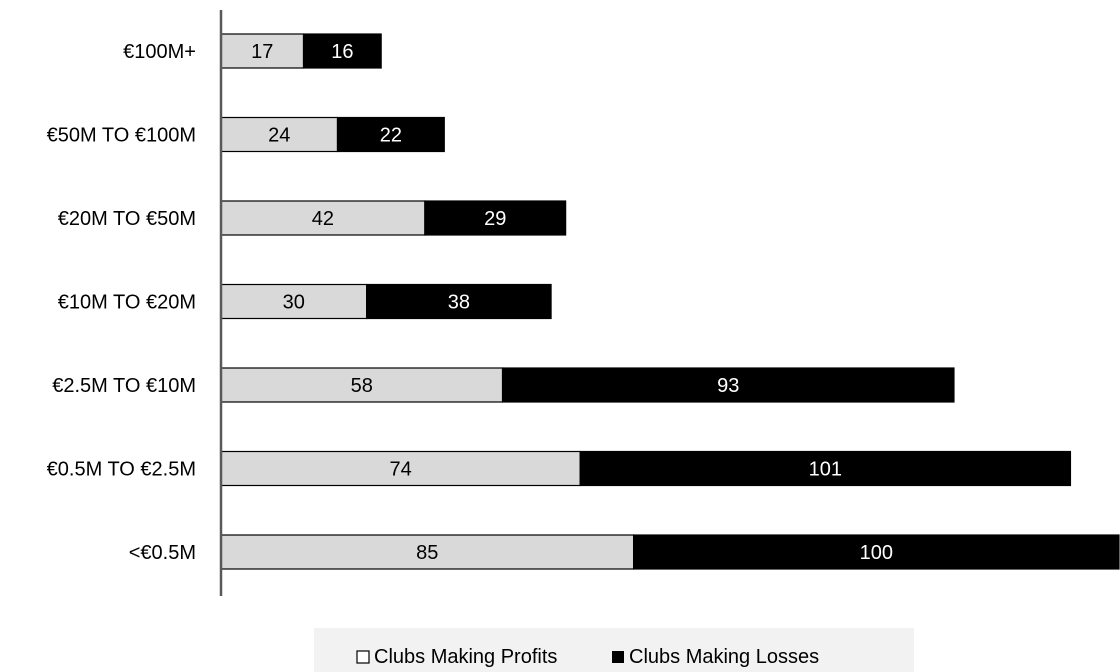  Describe the element at coordinates (618, 657) in the screenshot. I see `legend-swatch-losses` at that location.